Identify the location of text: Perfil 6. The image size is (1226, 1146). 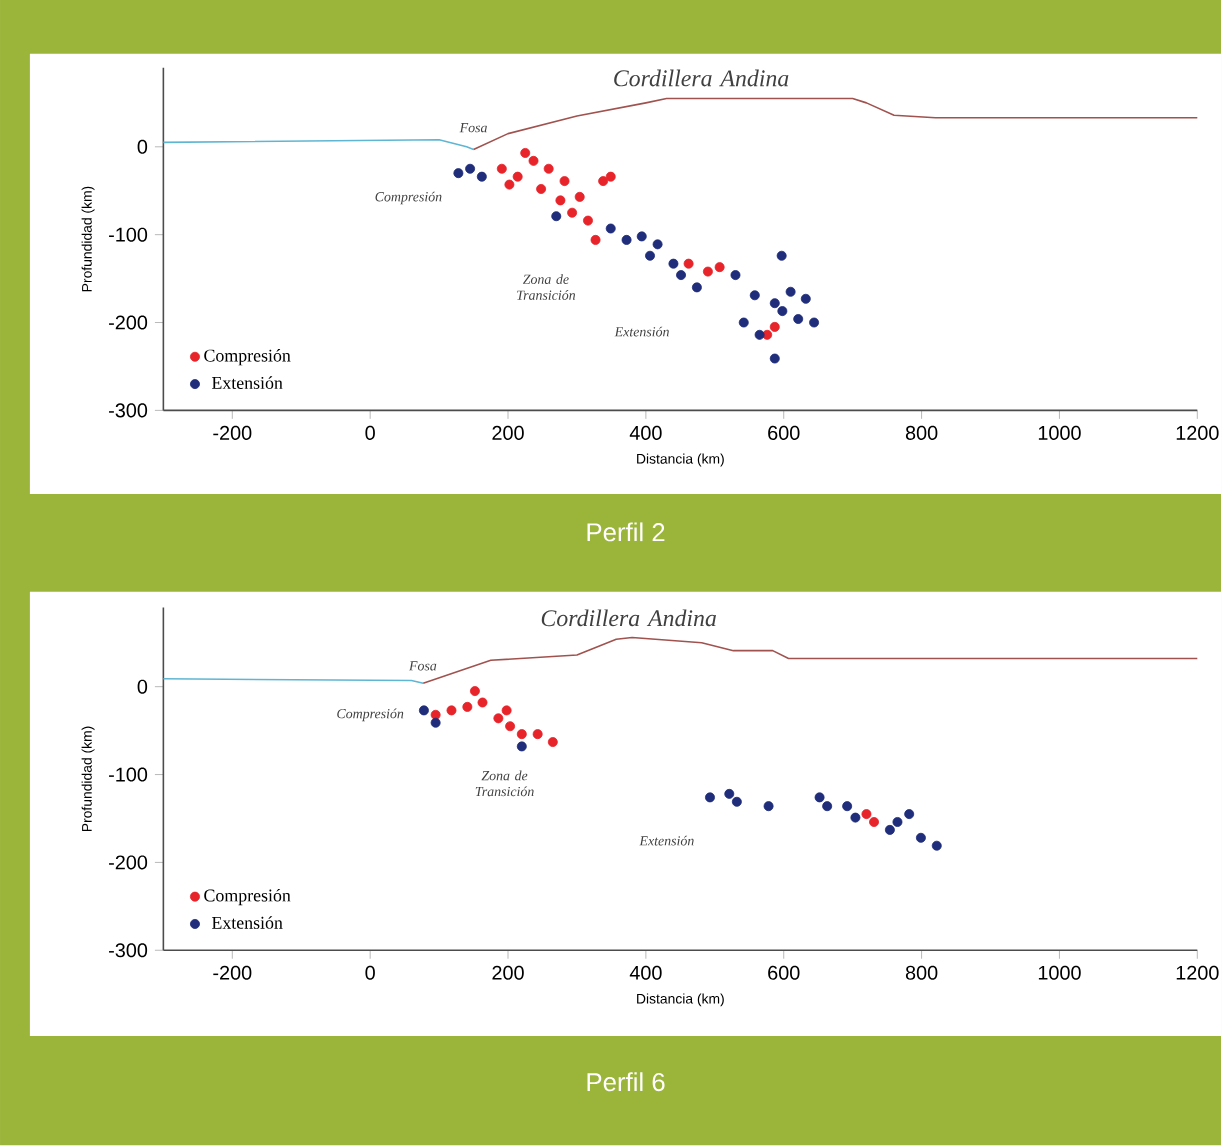
(626, 1082).